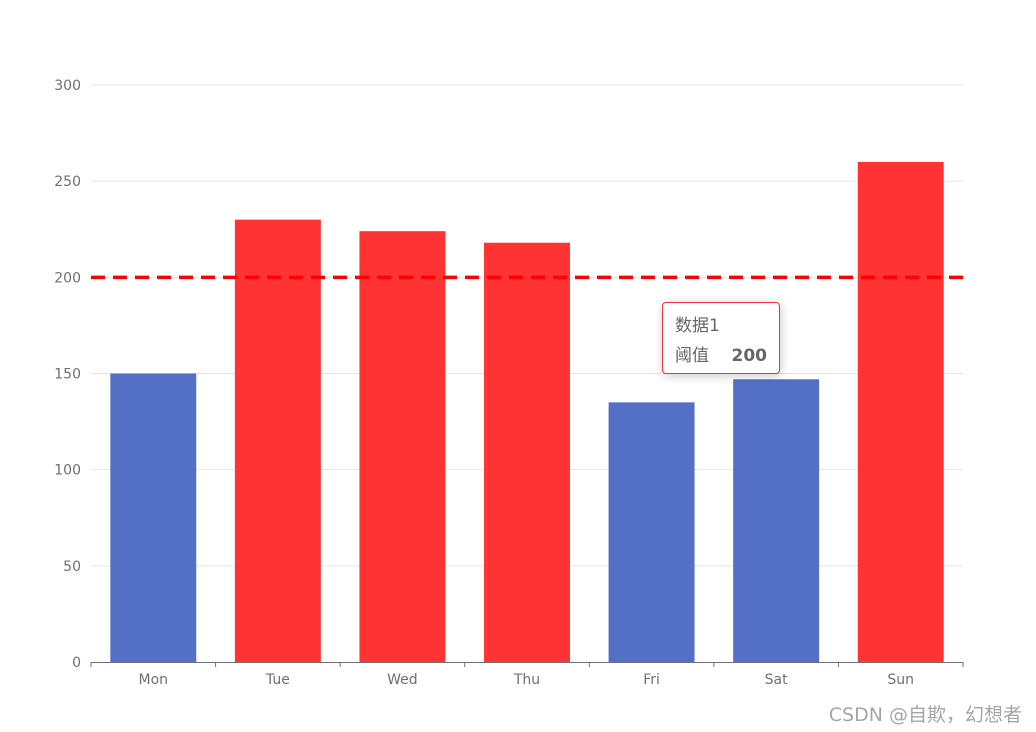 Image resolution: width=1036 pixels, height=732 pixels. What do you see at coordinates (721, 356) in the screenshot?
I see `tooltip-value-row: 阈值 200` at bounding box center [721, 356].